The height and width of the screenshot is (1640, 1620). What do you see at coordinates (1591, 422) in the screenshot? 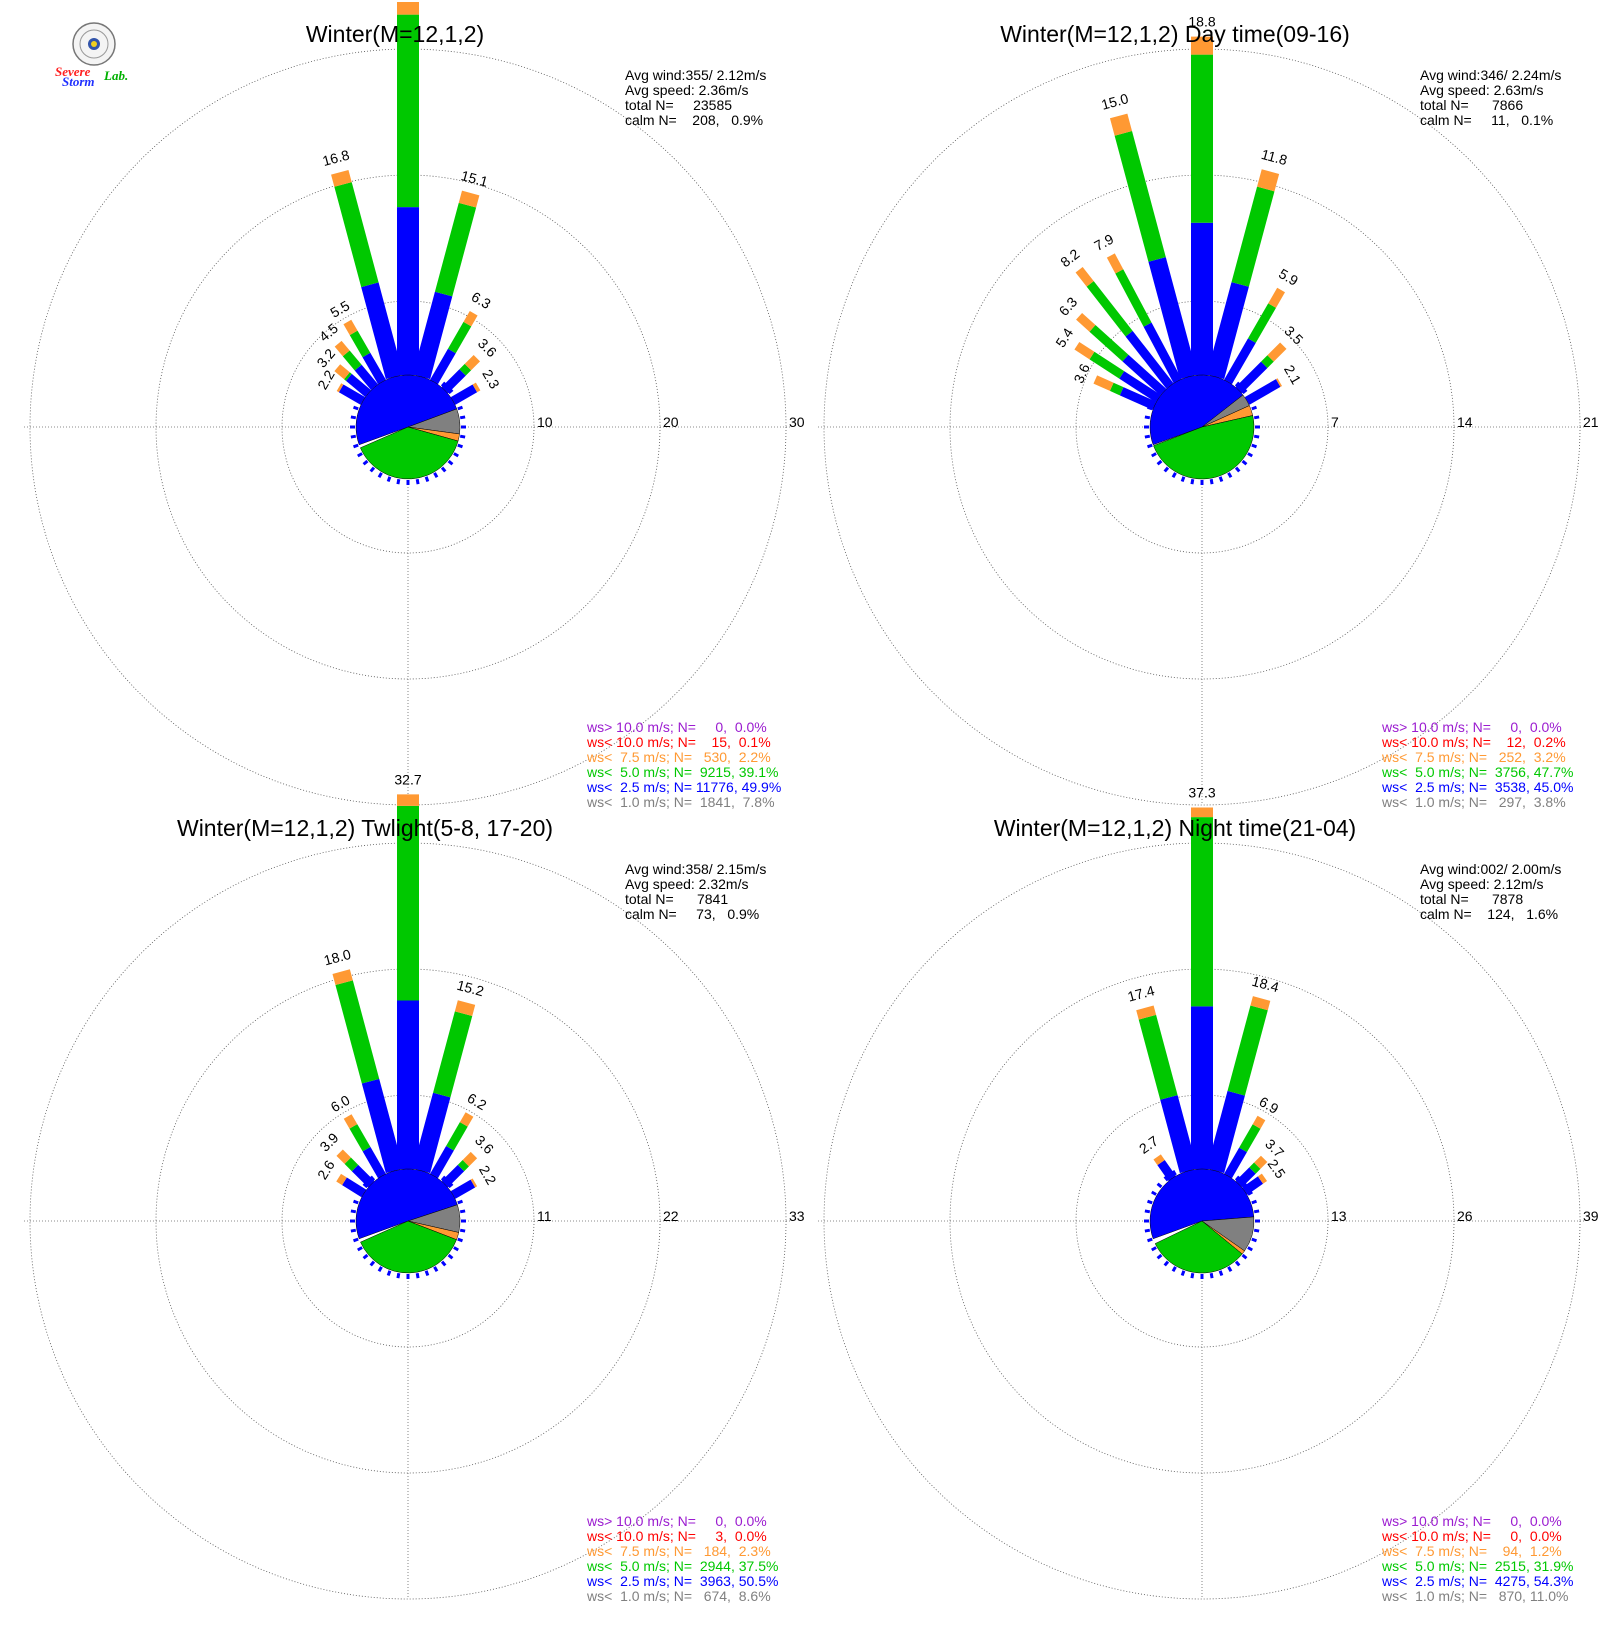
I see `ring-label: 21` at bounding box center [1591, 422].